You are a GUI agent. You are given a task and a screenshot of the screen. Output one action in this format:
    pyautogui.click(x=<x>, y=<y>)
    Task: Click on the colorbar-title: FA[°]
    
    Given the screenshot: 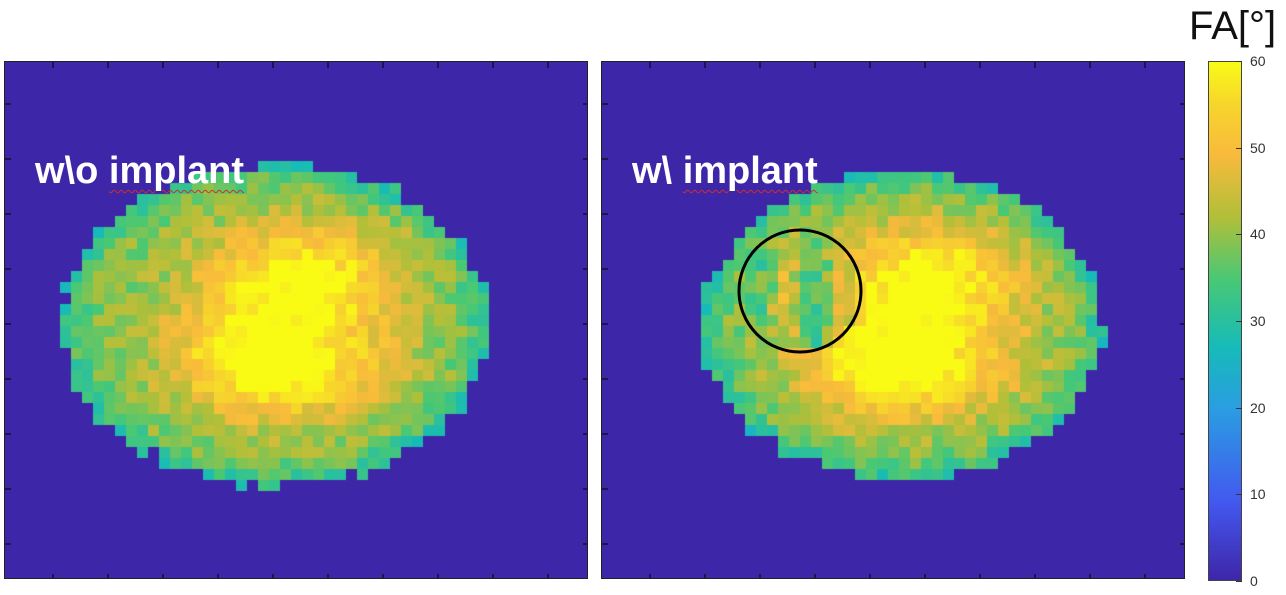 What is the action you would take?
    pyautogui.click(x=1233, y=26)
    